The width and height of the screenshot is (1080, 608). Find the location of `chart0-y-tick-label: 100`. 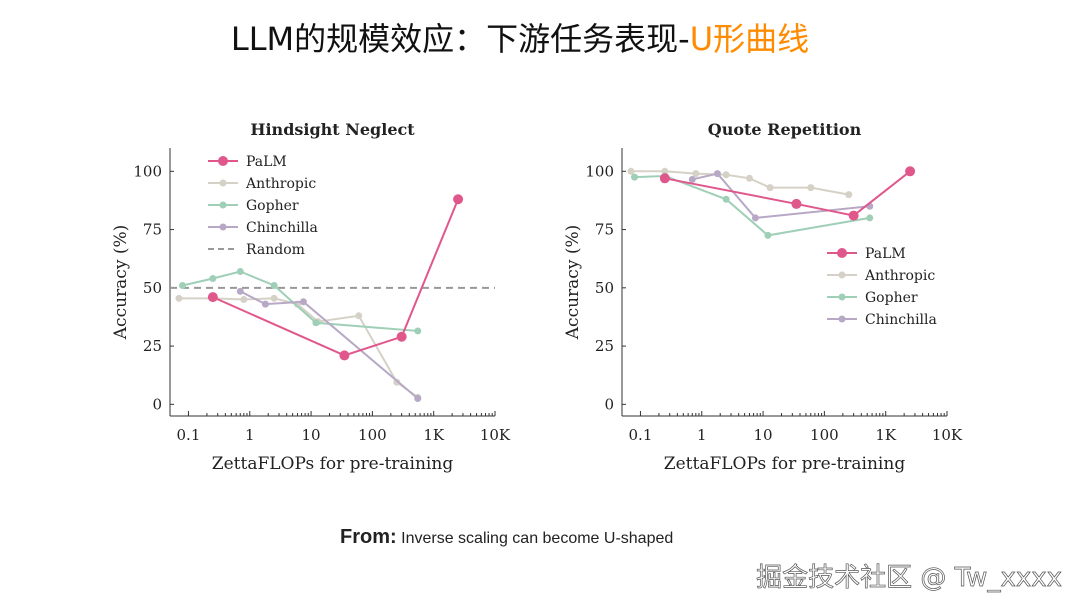

chart0-y-tick-label: 100 is located at coordinates (147, 171).